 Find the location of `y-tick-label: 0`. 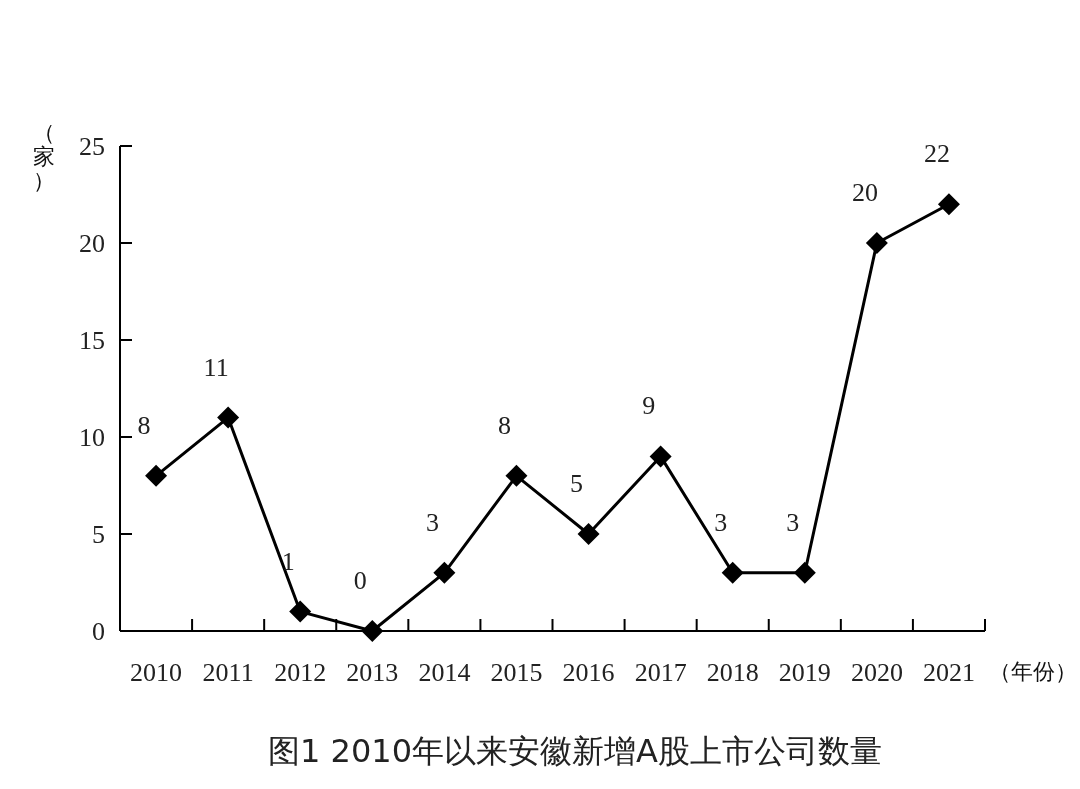

y-tick-label: 0 is located at coordinates (98, 631).